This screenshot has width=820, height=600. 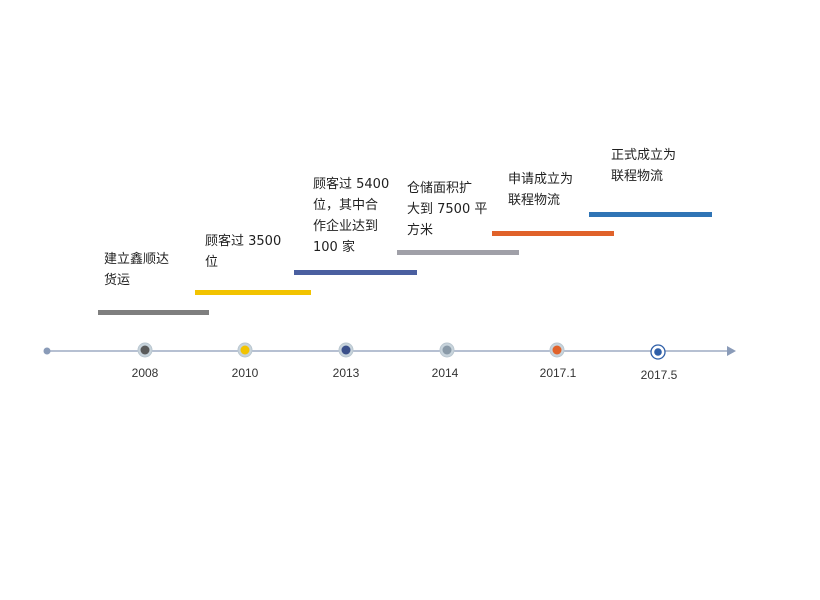 What do you see at coordinates (445, 373) in the screenshot?
I see `year-label: 2014` at bounding box center [445, 373].